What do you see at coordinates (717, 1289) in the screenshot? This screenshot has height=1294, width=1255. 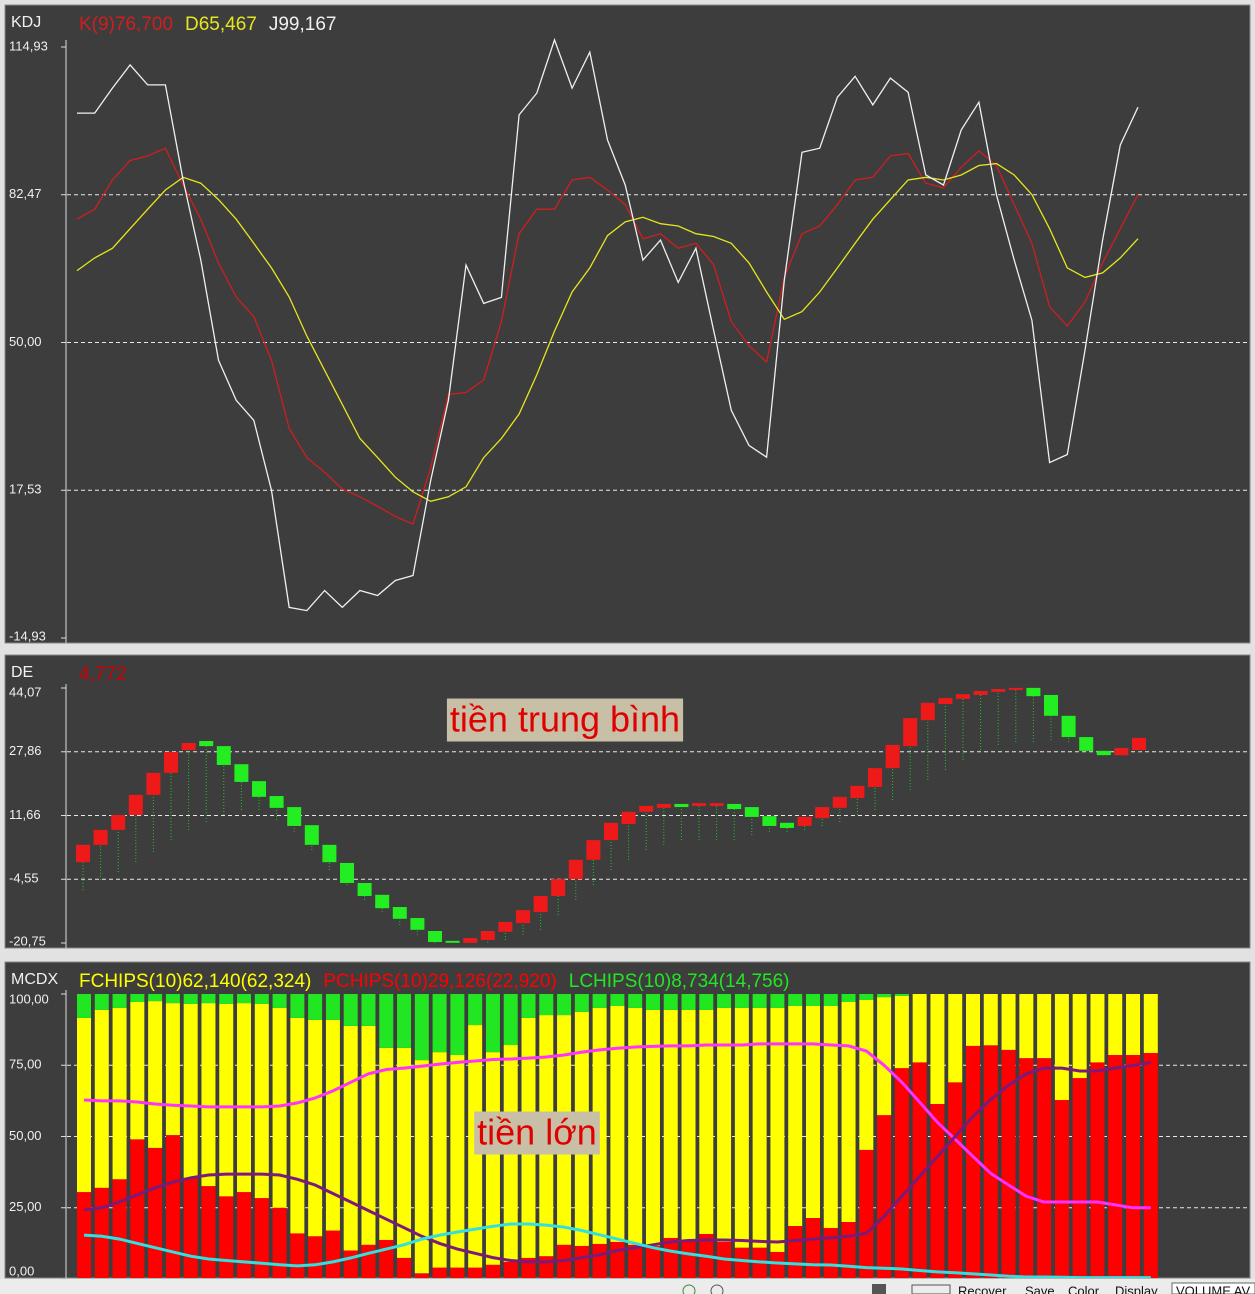 I see `zoom-out-icon` at bounding box center [717, 1289].